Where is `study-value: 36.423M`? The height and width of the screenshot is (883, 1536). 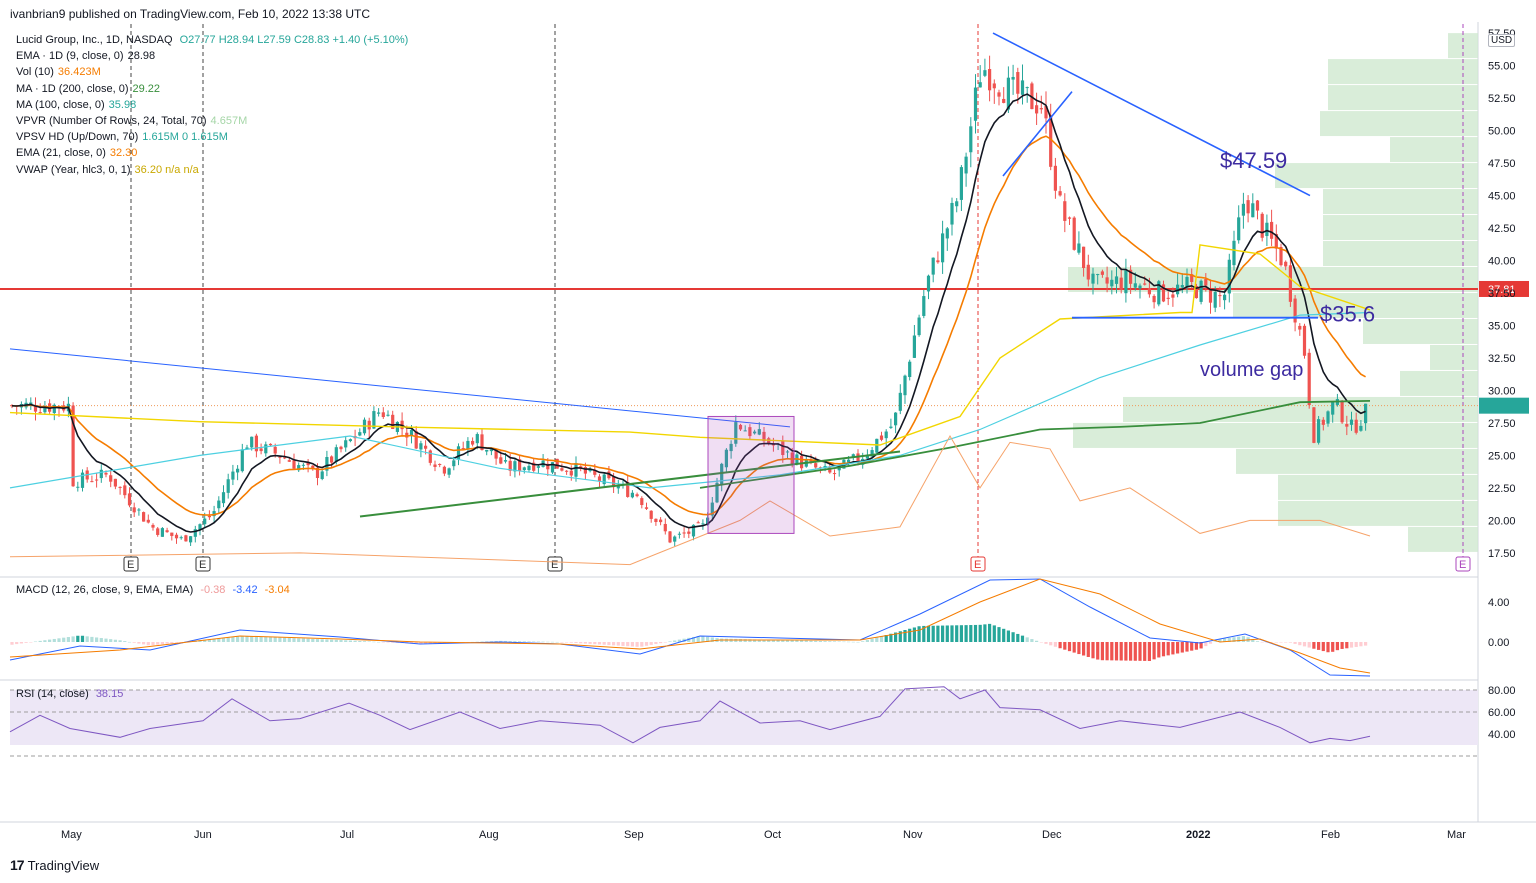
study-value: 36.423M is located at coordinates (79, 72).